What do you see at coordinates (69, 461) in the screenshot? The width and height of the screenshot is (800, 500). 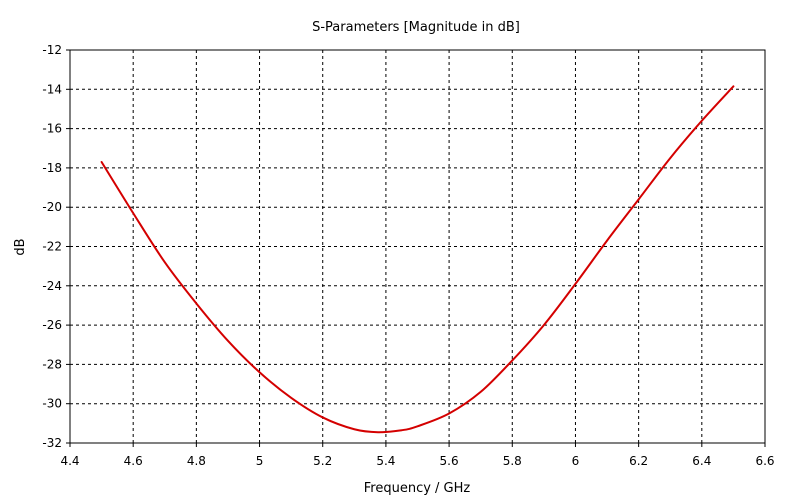 I see `x-tick-label: 4.4` at bounding box center [69, 461].